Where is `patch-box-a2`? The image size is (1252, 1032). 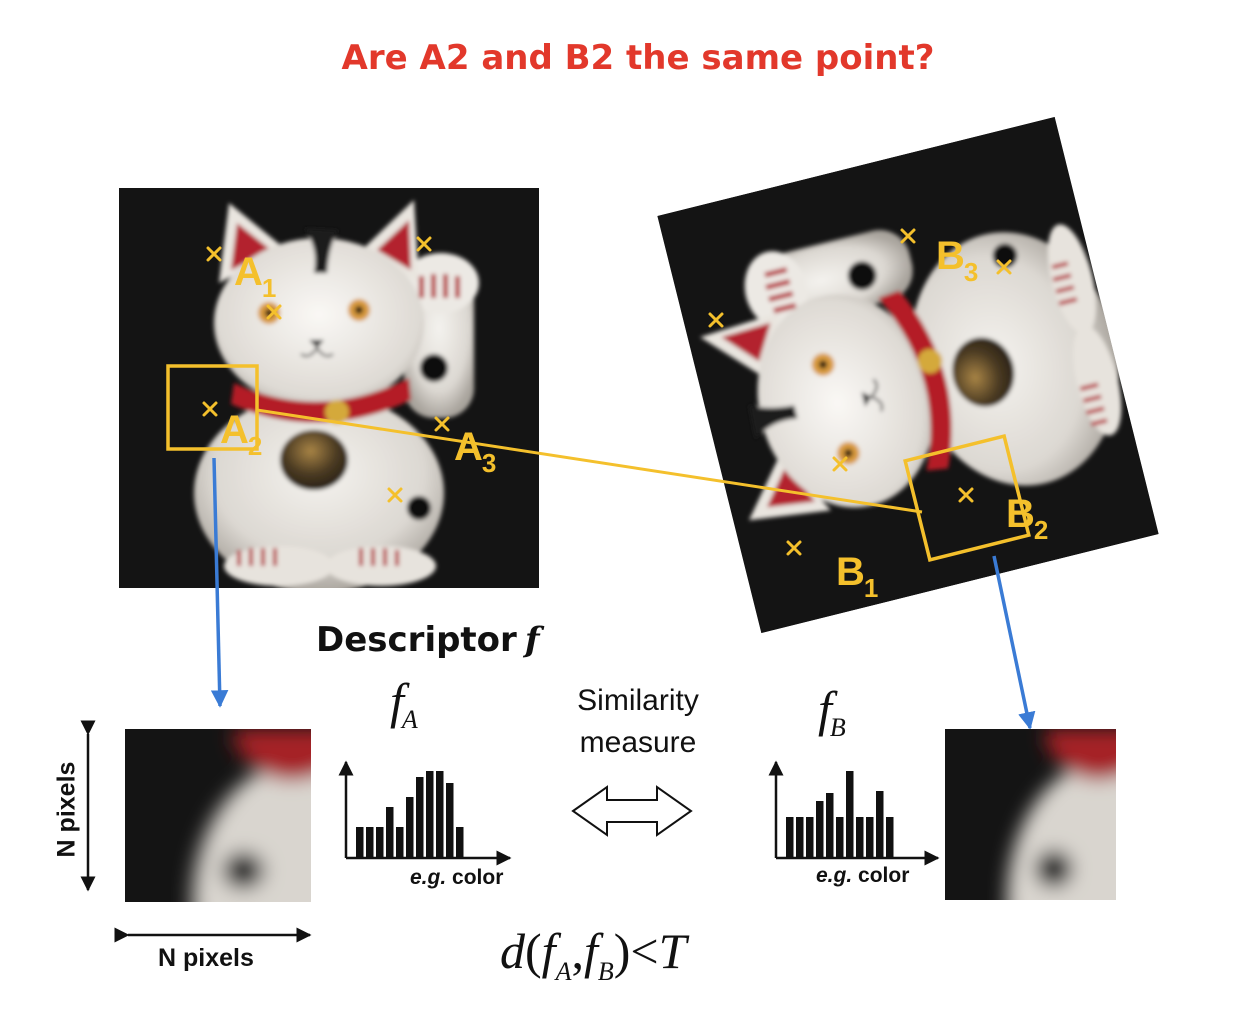
patch-box-a2 is located at coordinates (212, 407).